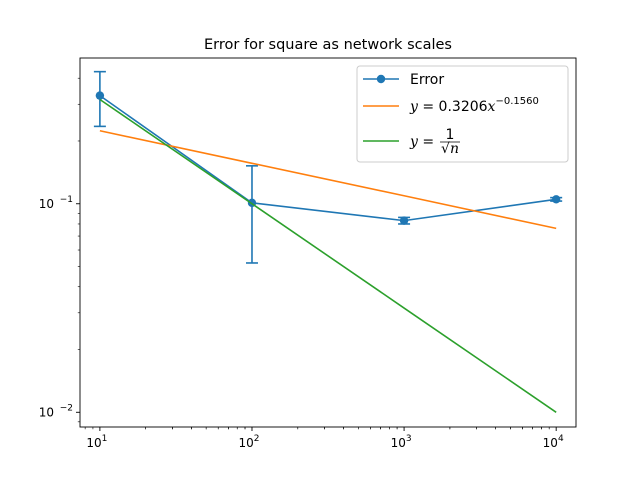 This screenshot has height=480, width=640. What do you see at coordinates (561, 439) in the screenshot?
I see `x-tick-exp: 4` at bounding box center [561, 439].